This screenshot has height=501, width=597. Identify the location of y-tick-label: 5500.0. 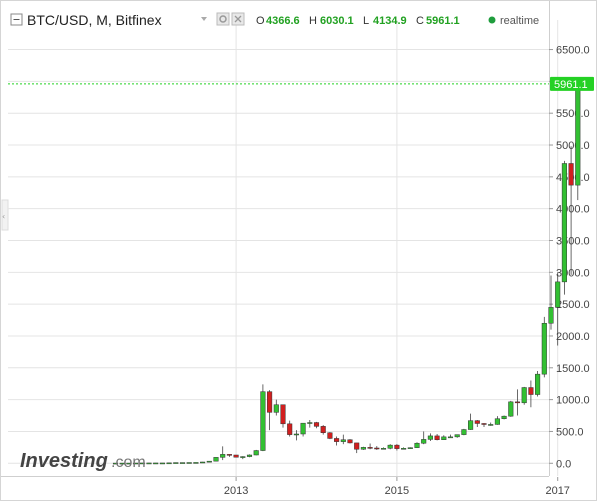
(573, 114).